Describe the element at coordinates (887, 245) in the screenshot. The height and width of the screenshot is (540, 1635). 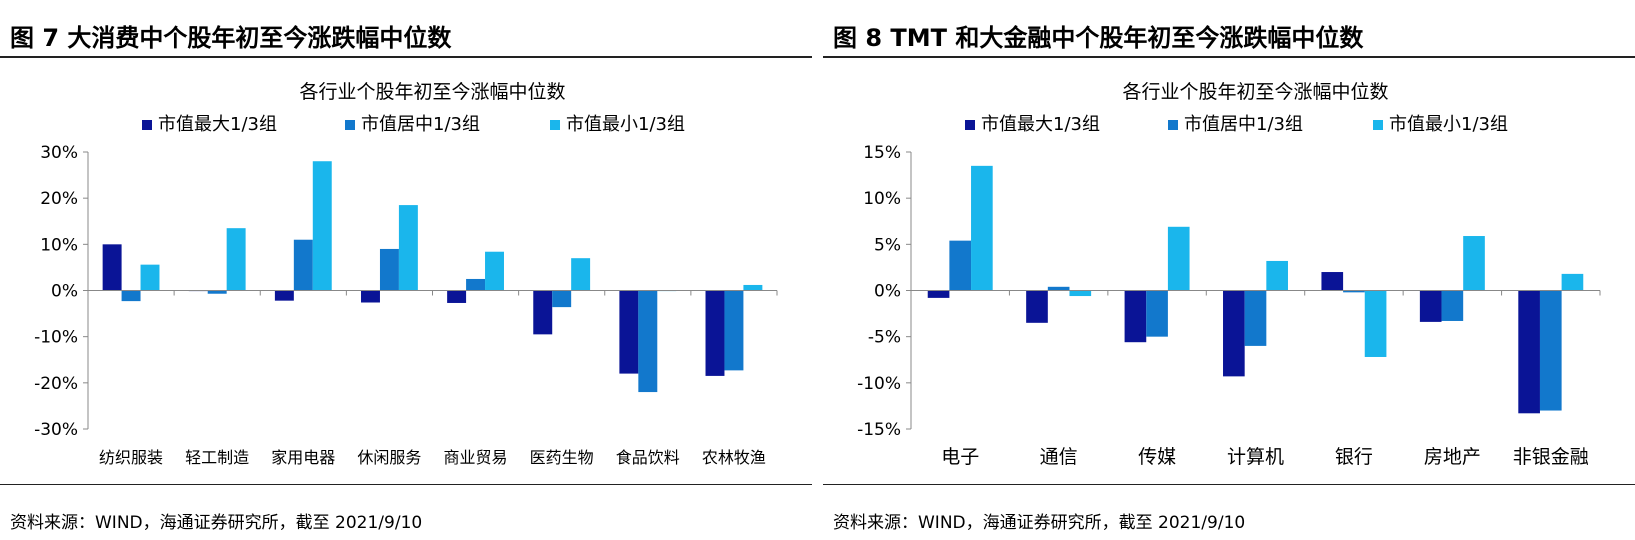
I see `y-tick-label: 5%` at that location.